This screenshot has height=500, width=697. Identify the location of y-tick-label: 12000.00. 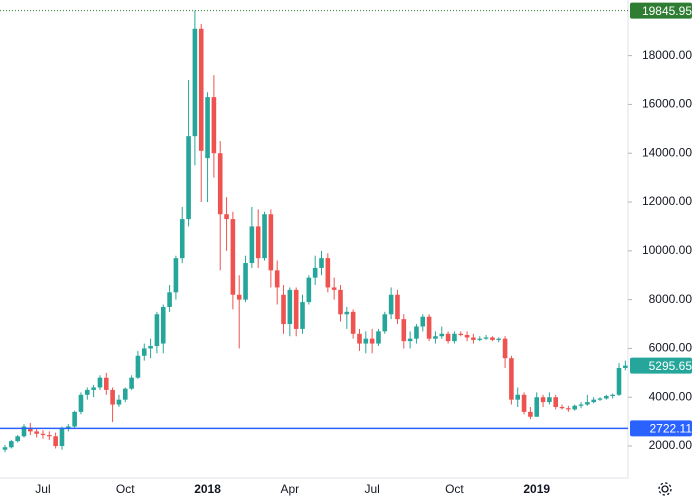
(667, 201).